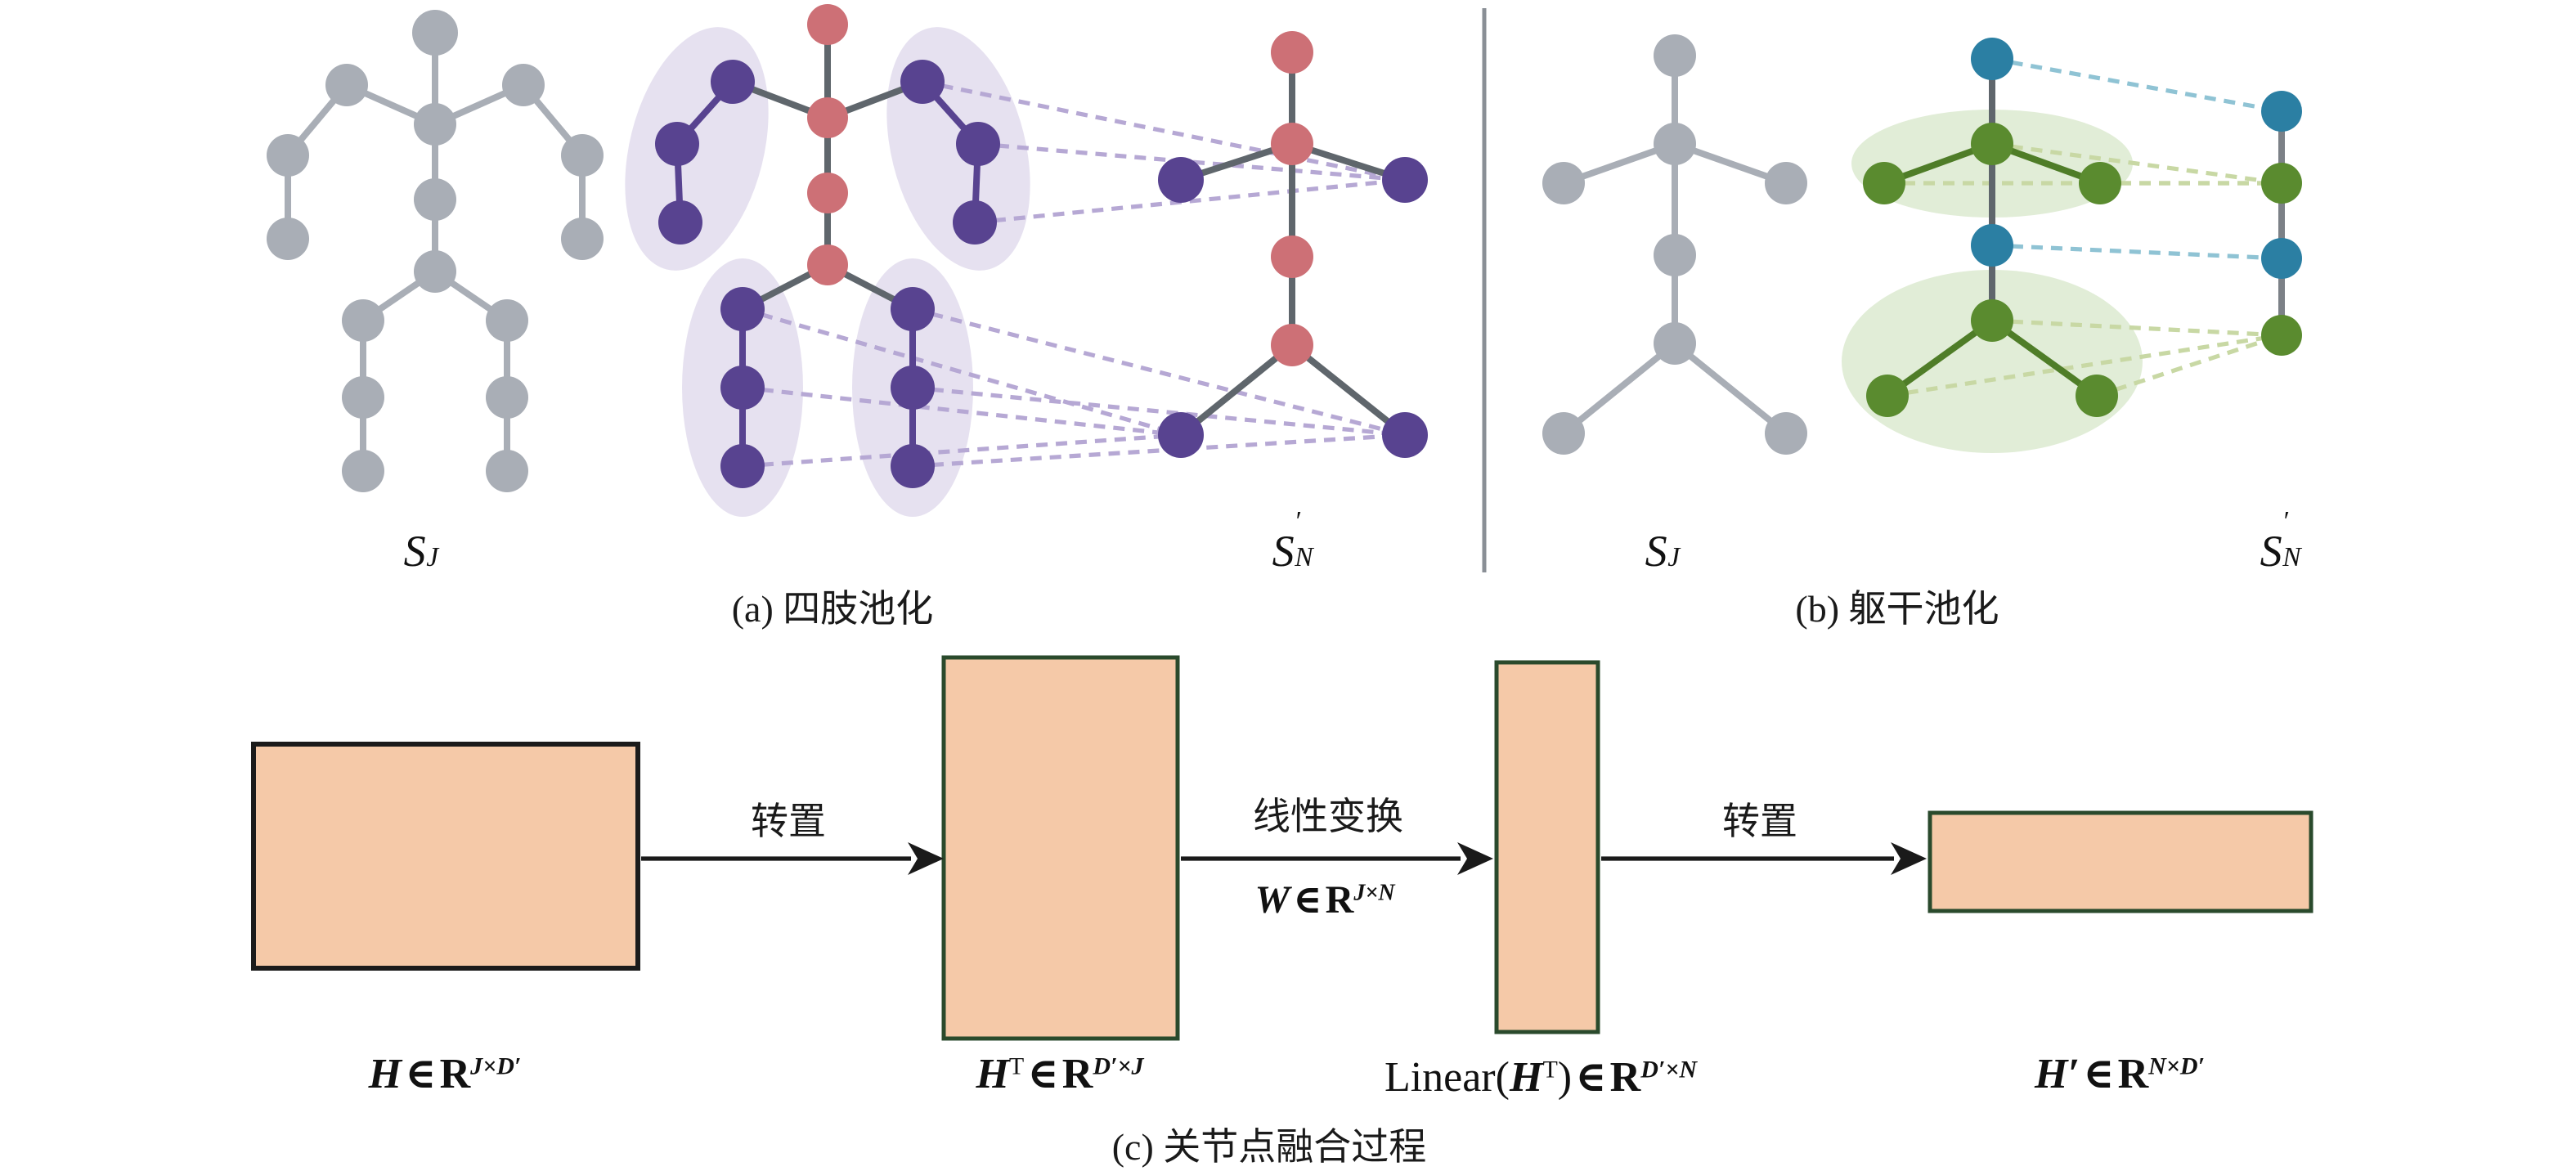  What do you see at coordinates (1759, 821) in the screenshot?
I see `transpose-label-2: 转置` at bounding box center [1759, 821].